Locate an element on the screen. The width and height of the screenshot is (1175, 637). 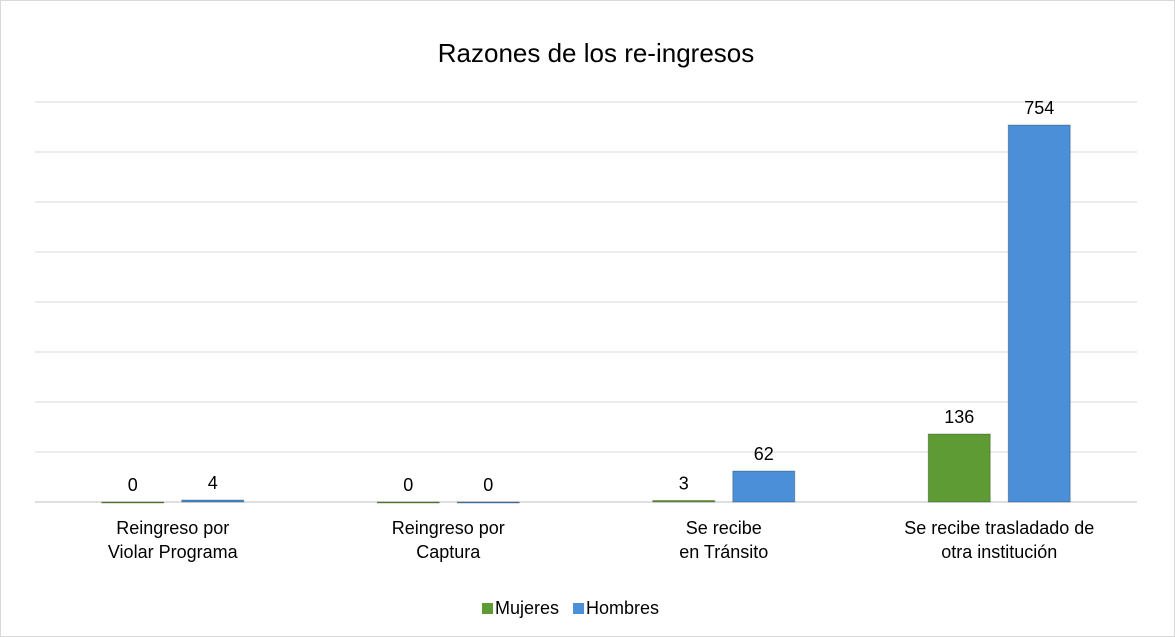
legend-label: Hombres is located at coordinates (622, 608).